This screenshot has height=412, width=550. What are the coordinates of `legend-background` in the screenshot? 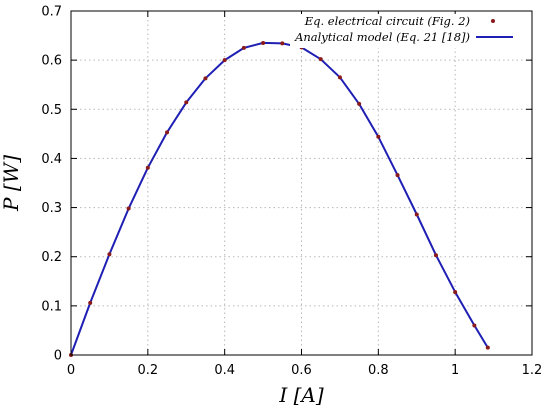 It's located at (409, 31).